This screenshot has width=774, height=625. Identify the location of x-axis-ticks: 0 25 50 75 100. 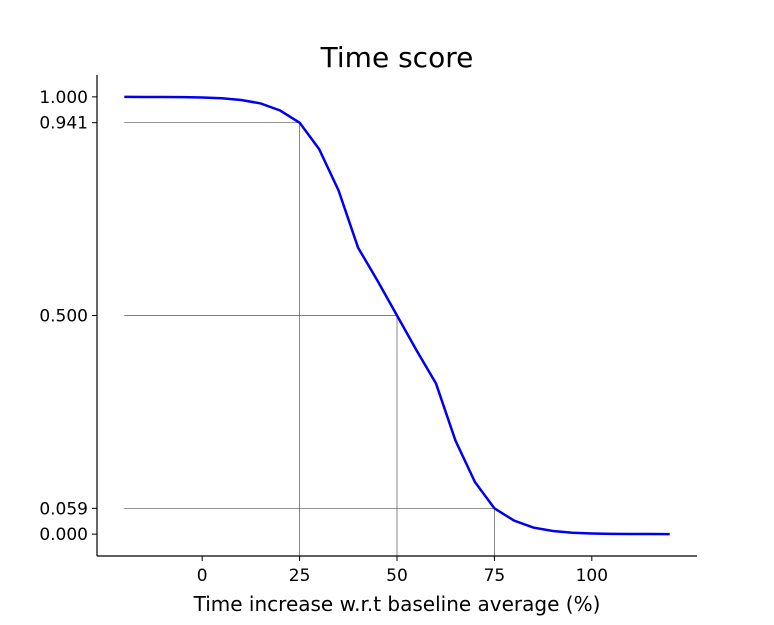
(402, 571).